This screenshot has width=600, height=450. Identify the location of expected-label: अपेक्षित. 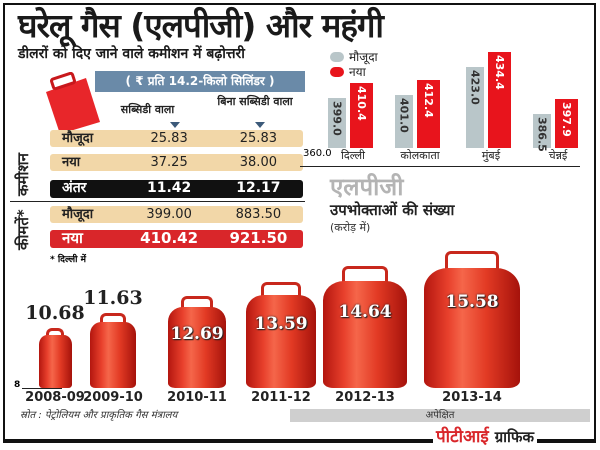
(440, 415).